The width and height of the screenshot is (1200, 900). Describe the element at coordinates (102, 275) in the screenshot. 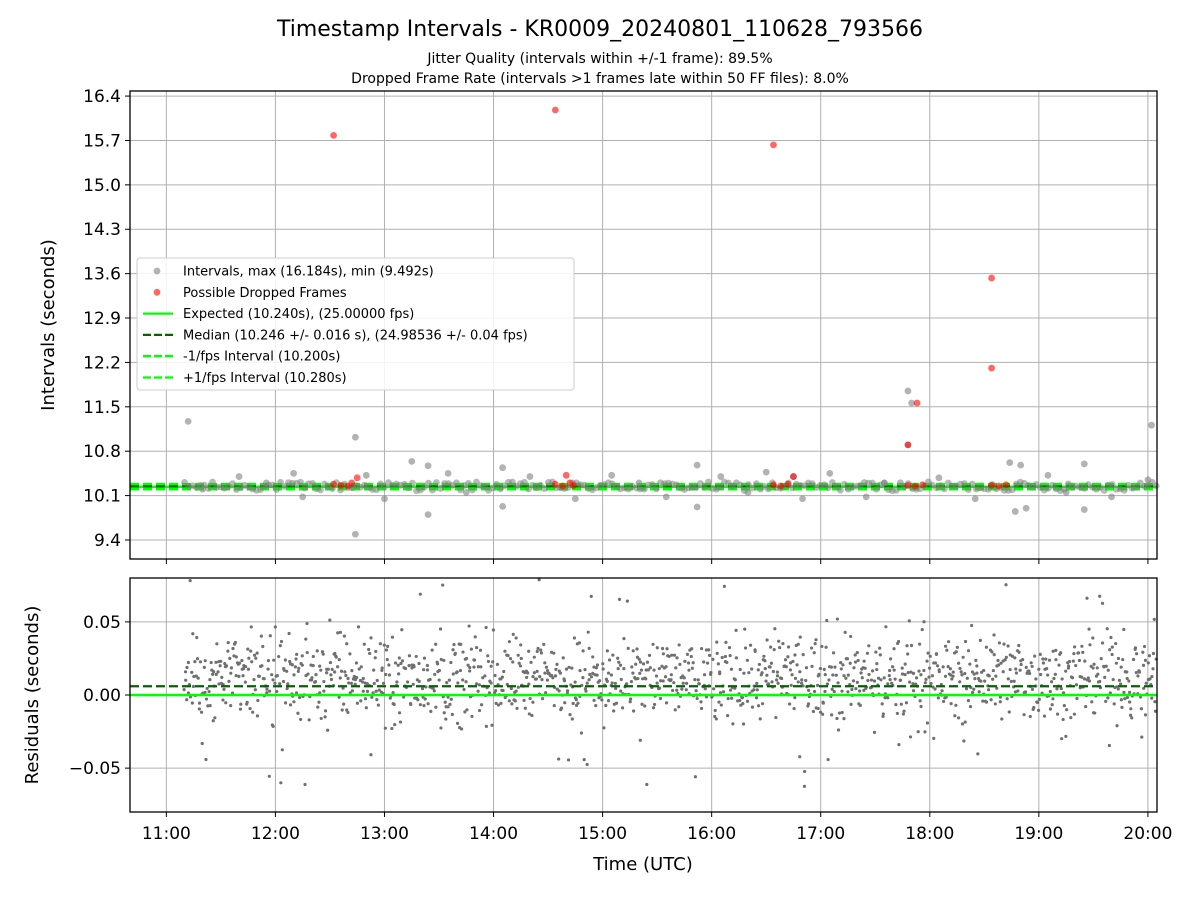

I see `top-y-tick-label: 13.6` at that location.